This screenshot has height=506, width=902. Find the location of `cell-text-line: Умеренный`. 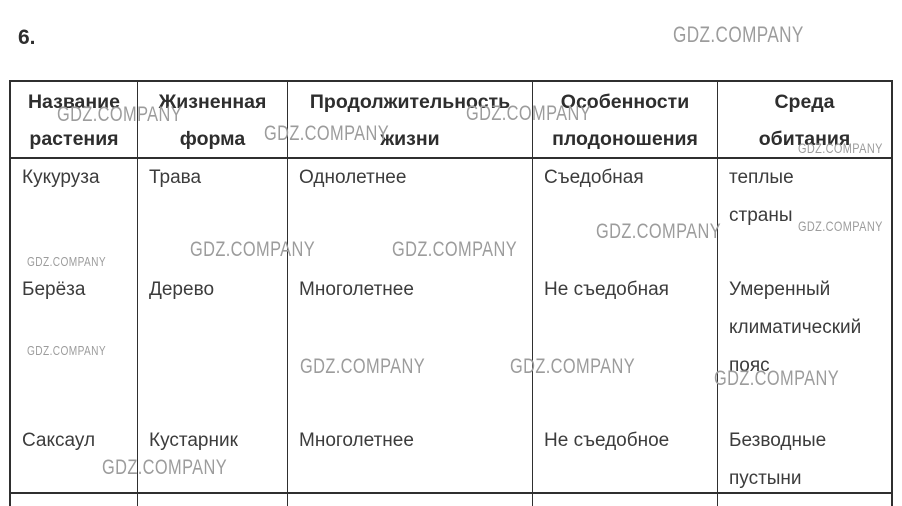

cell-text-line: Умеренный is located at coordinates (780, 289).